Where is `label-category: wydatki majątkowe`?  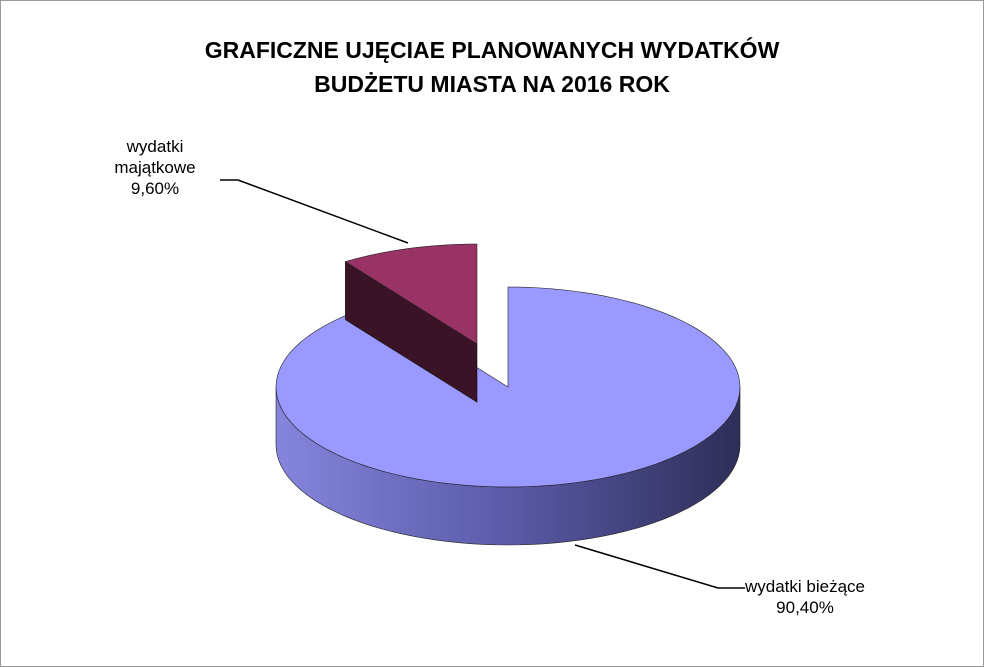 label-category: wydatki majątkowe is located at coordinates (155, 157).